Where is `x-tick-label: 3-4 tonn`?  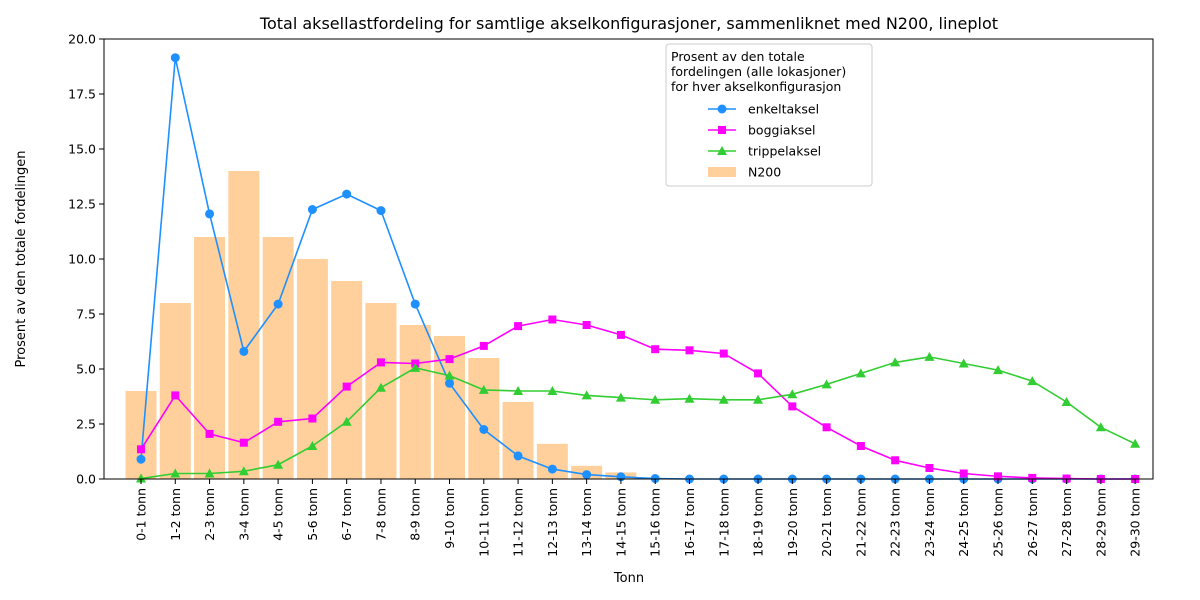 x-tick-label: 3-4 tonn is located at coordinates (243, 514).